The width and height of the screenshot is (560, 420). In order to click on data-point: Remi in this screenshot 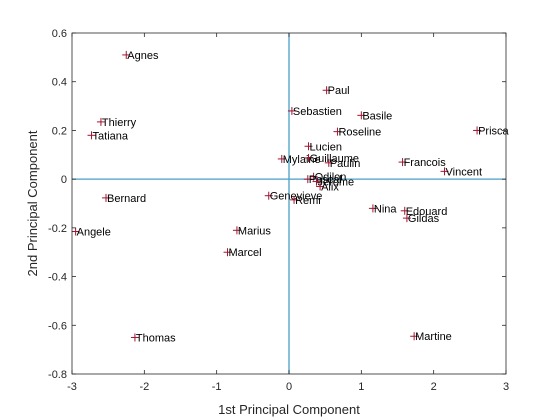, I will do `click(305, 201)`.